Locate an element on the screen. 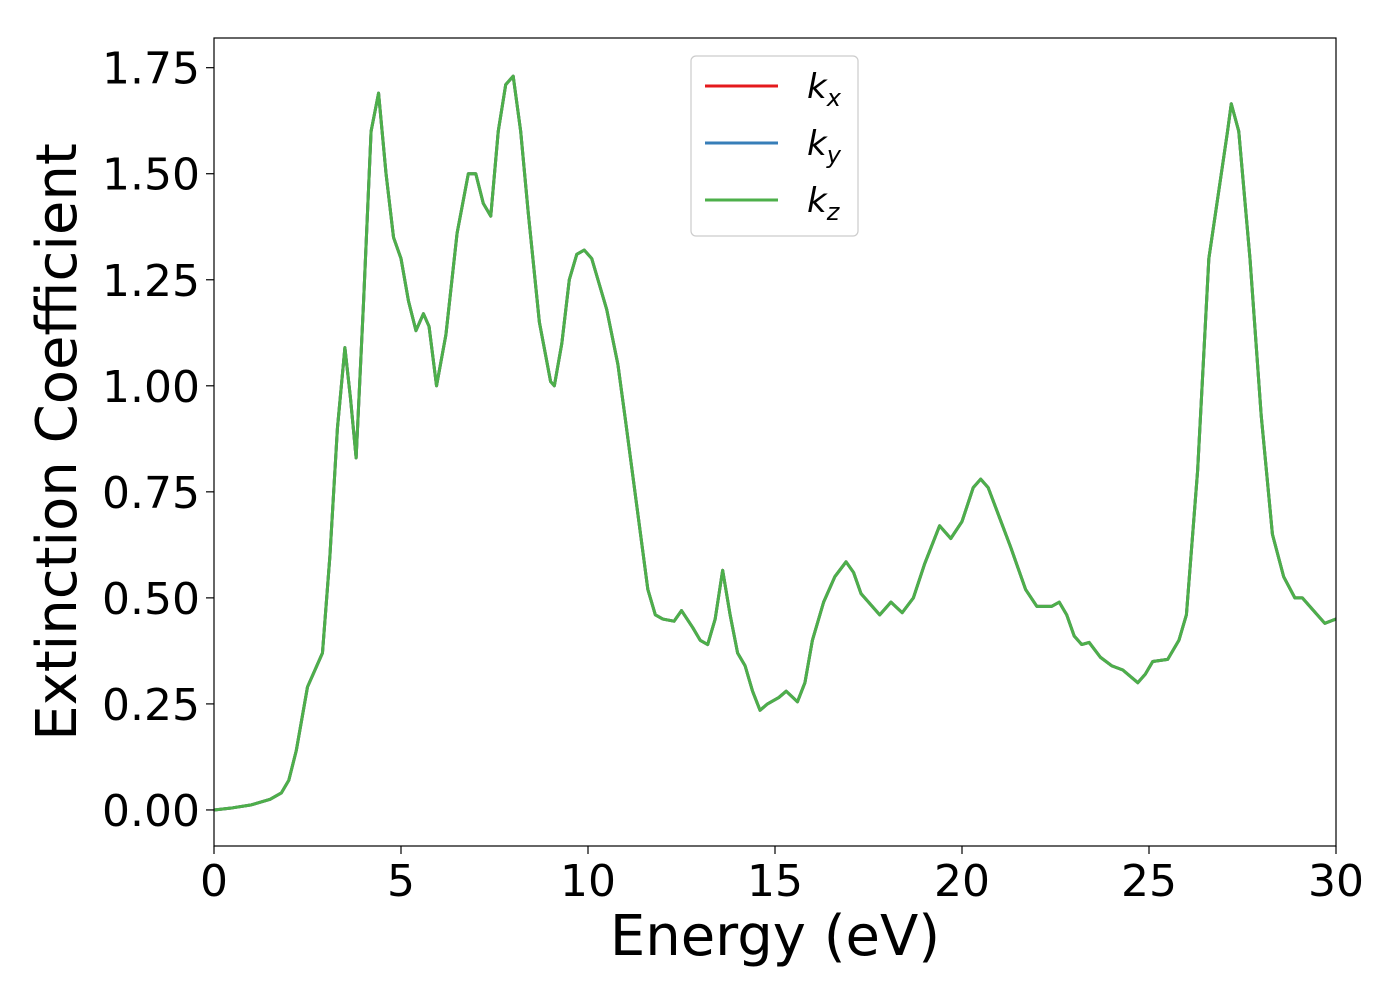 Image resolution: width=1400 pixels, height=1000 pixels. x-axis: 0 5 10 15 20 25 30 is located at coordinates (782, 876).